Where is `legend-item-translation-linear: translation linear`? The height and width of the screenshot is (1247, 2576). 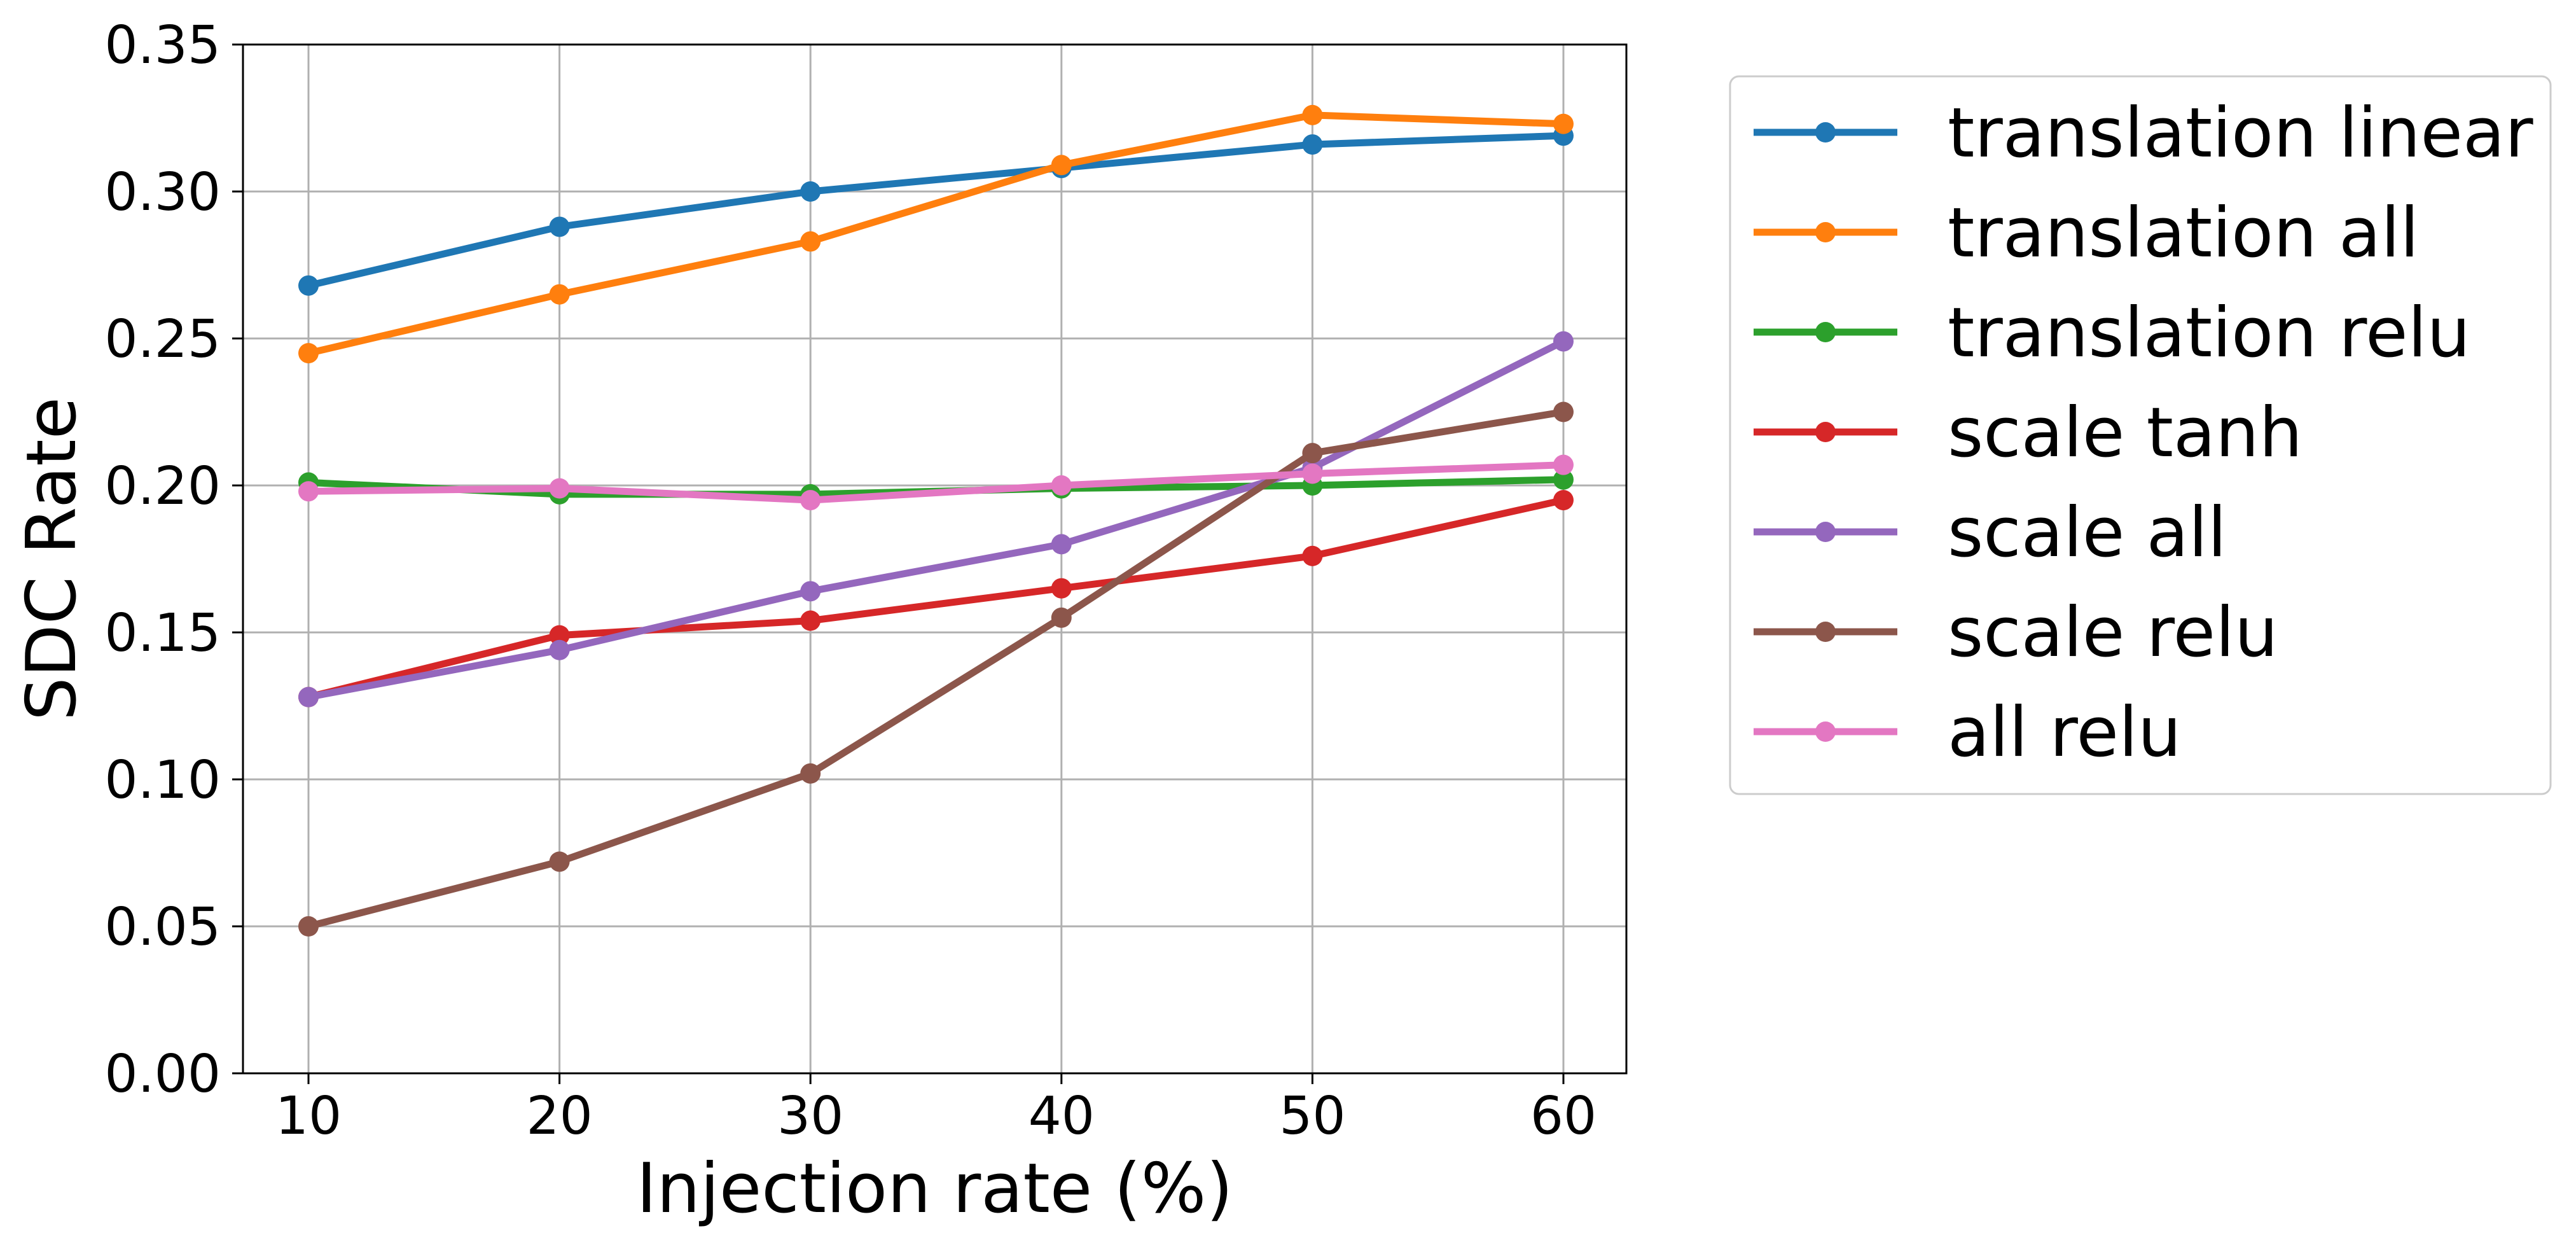 legend-item-translation-linear: translation linear is located at coordinates (2143, 133).